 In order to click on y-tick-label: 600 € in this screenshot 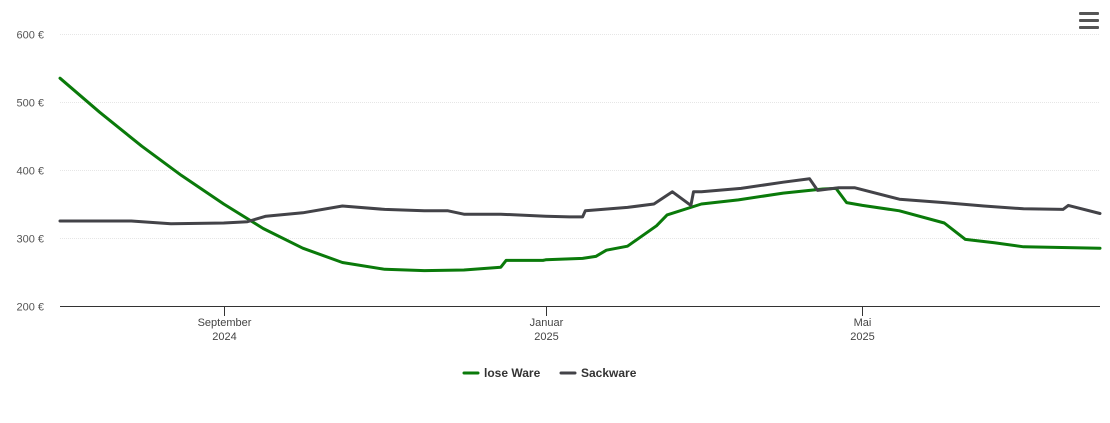, I will do `click(30, 36)`.